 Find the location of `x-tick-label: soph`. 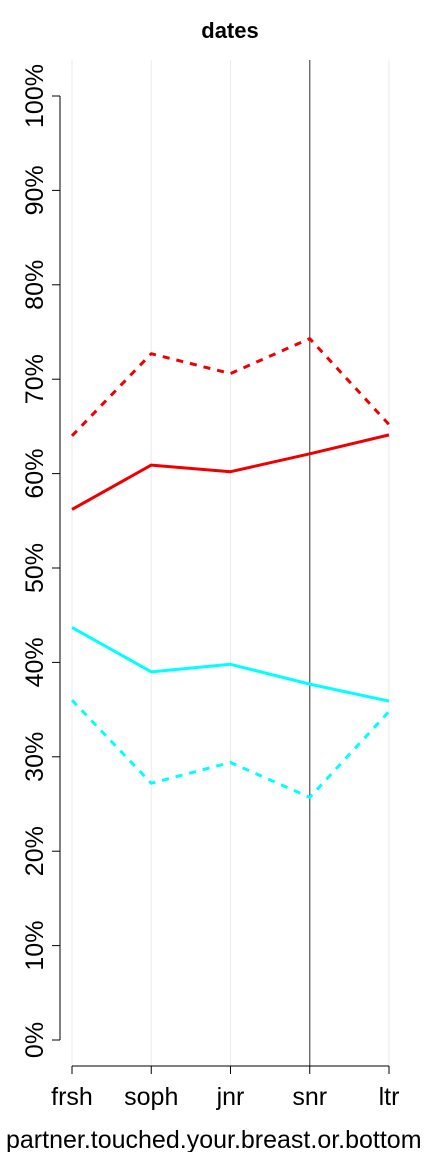

x-tick-label: soph is located at coordinates (151, 1097).